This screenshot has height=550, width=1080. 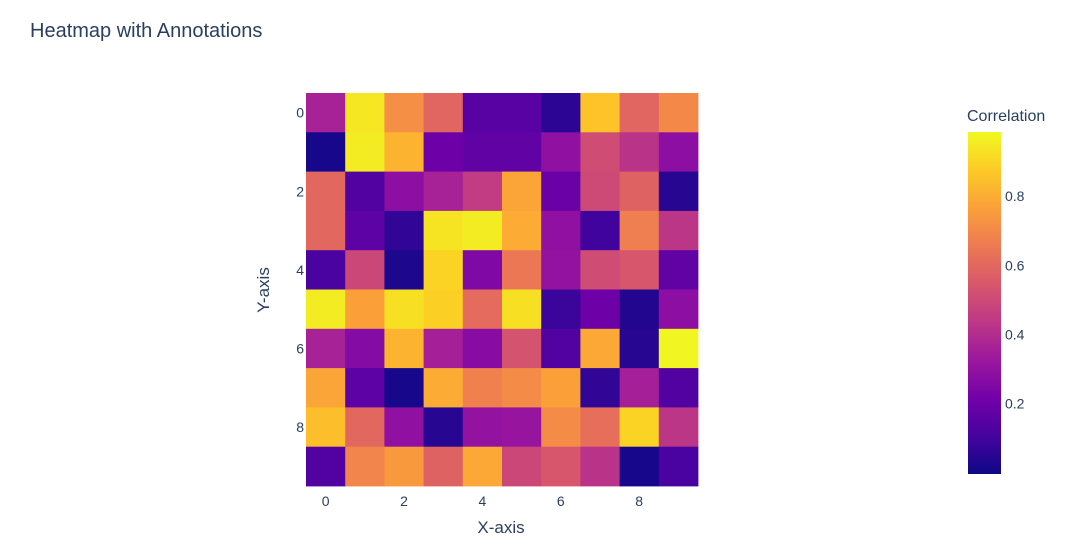 What do you see at coordinates (1015, 196) in the screenshot?
I see `colorbar-tick-label: 0.8` at bounding box center [1015, 196].